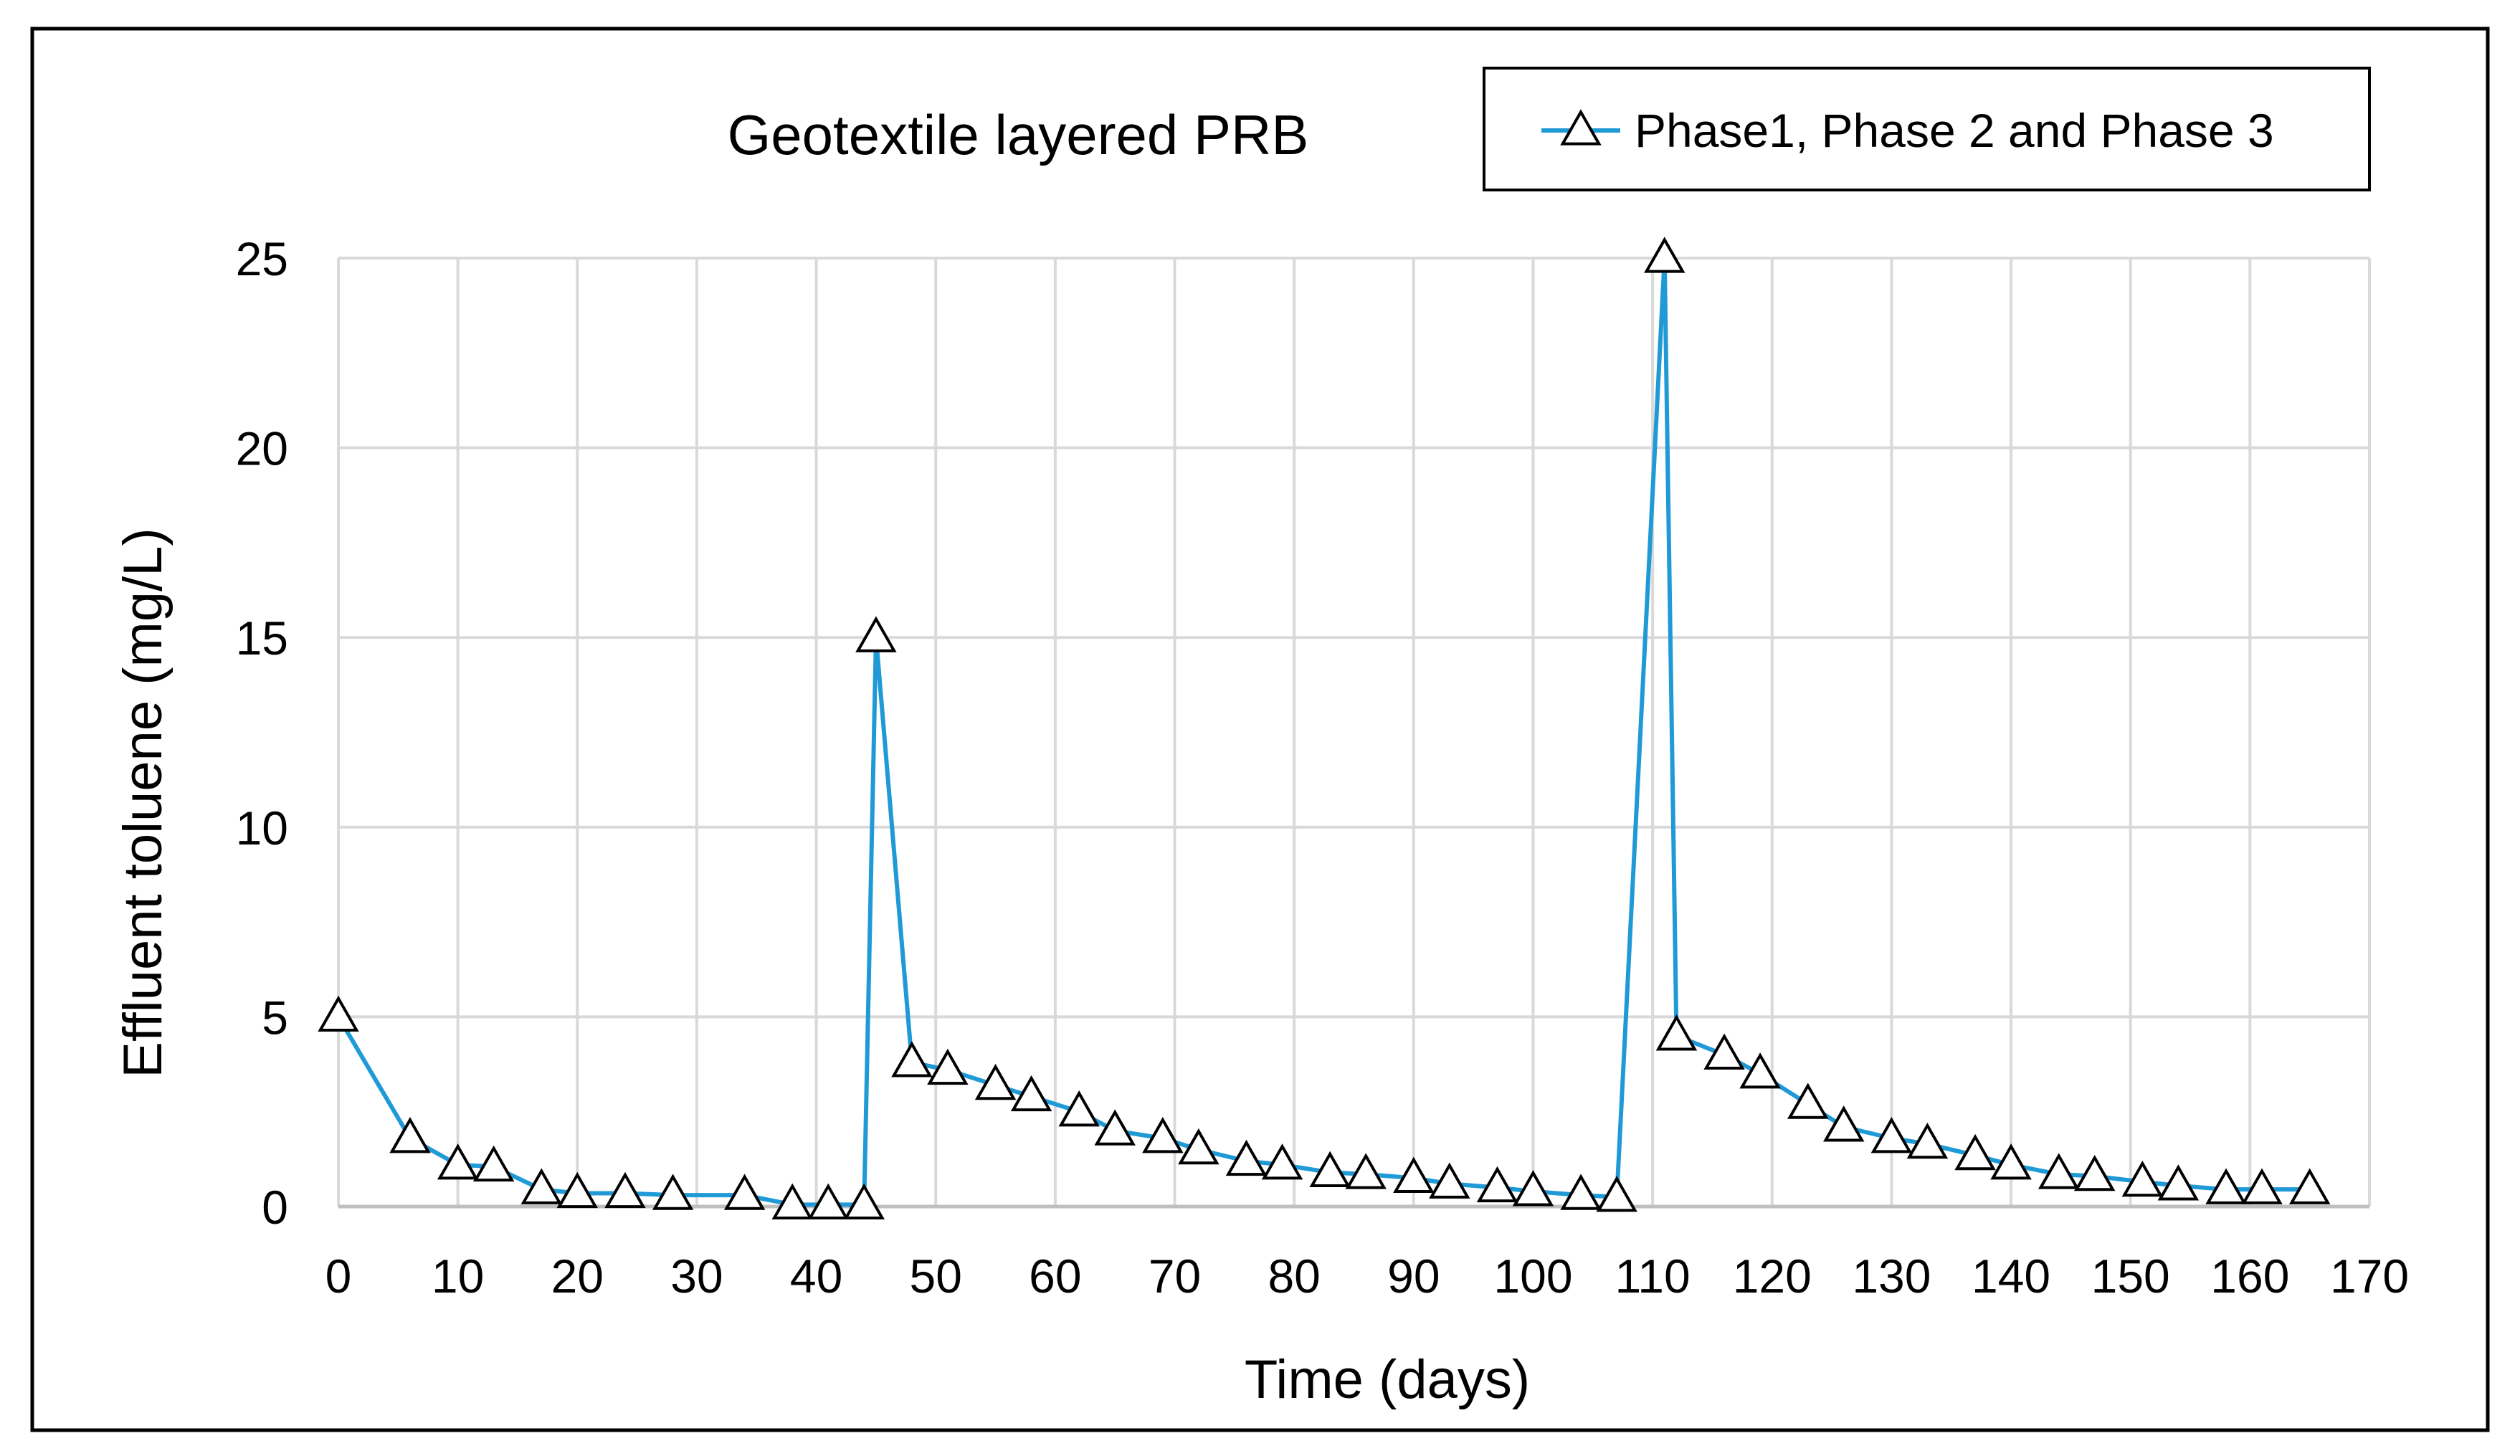  Describe the element at coordinates (338, 1276) in the screenshot. I see `x-tick-label: 0` at that location.